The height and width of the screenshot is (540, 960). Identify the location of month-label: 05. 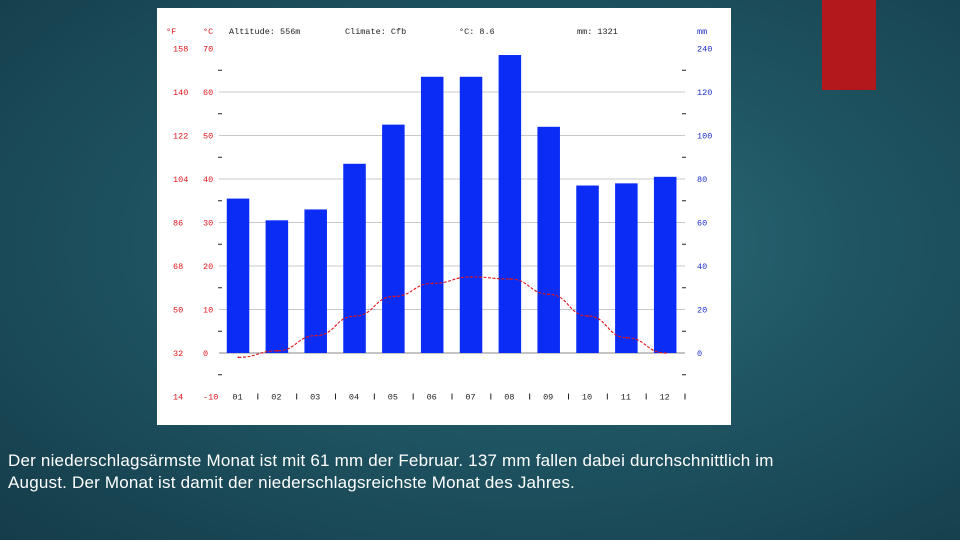
(393, 398).